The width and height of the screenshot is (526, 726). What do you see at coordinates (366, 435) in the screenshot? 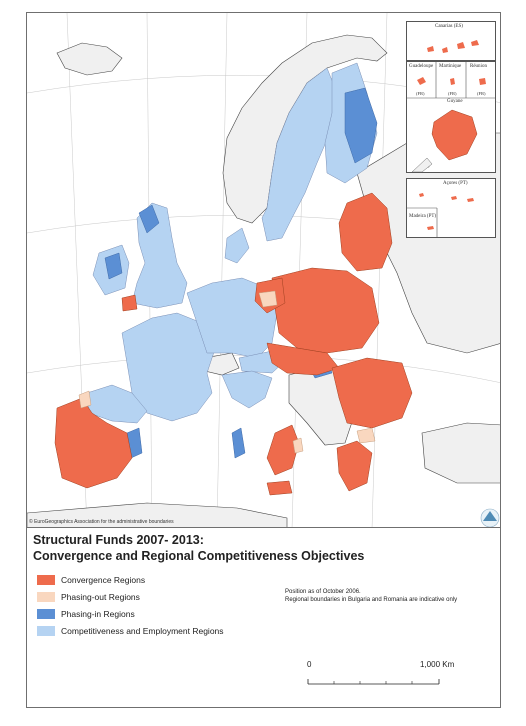
I see `phasing-out-greece` at bounding box center [366, 435].